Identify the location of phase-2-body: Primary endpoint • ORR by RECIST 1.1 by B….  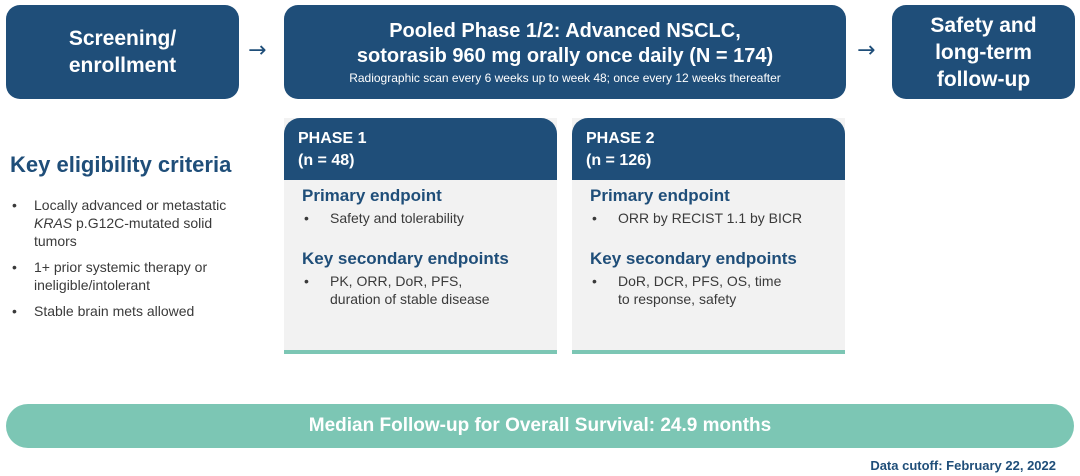
(708, 244).